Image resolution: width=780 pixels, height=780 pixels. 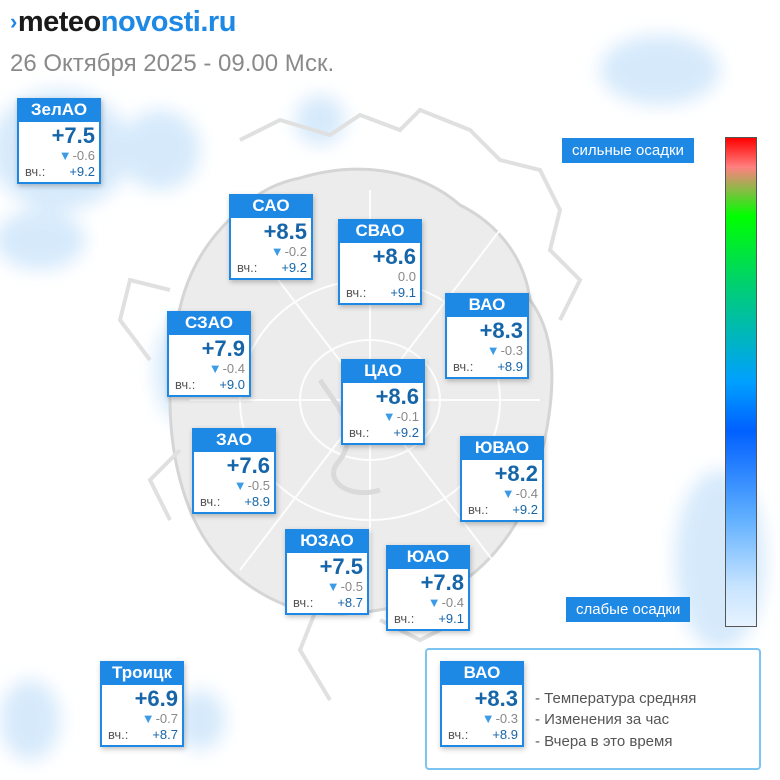 I want to click on temperature-change: 0.0, so click(x=406, y=276).